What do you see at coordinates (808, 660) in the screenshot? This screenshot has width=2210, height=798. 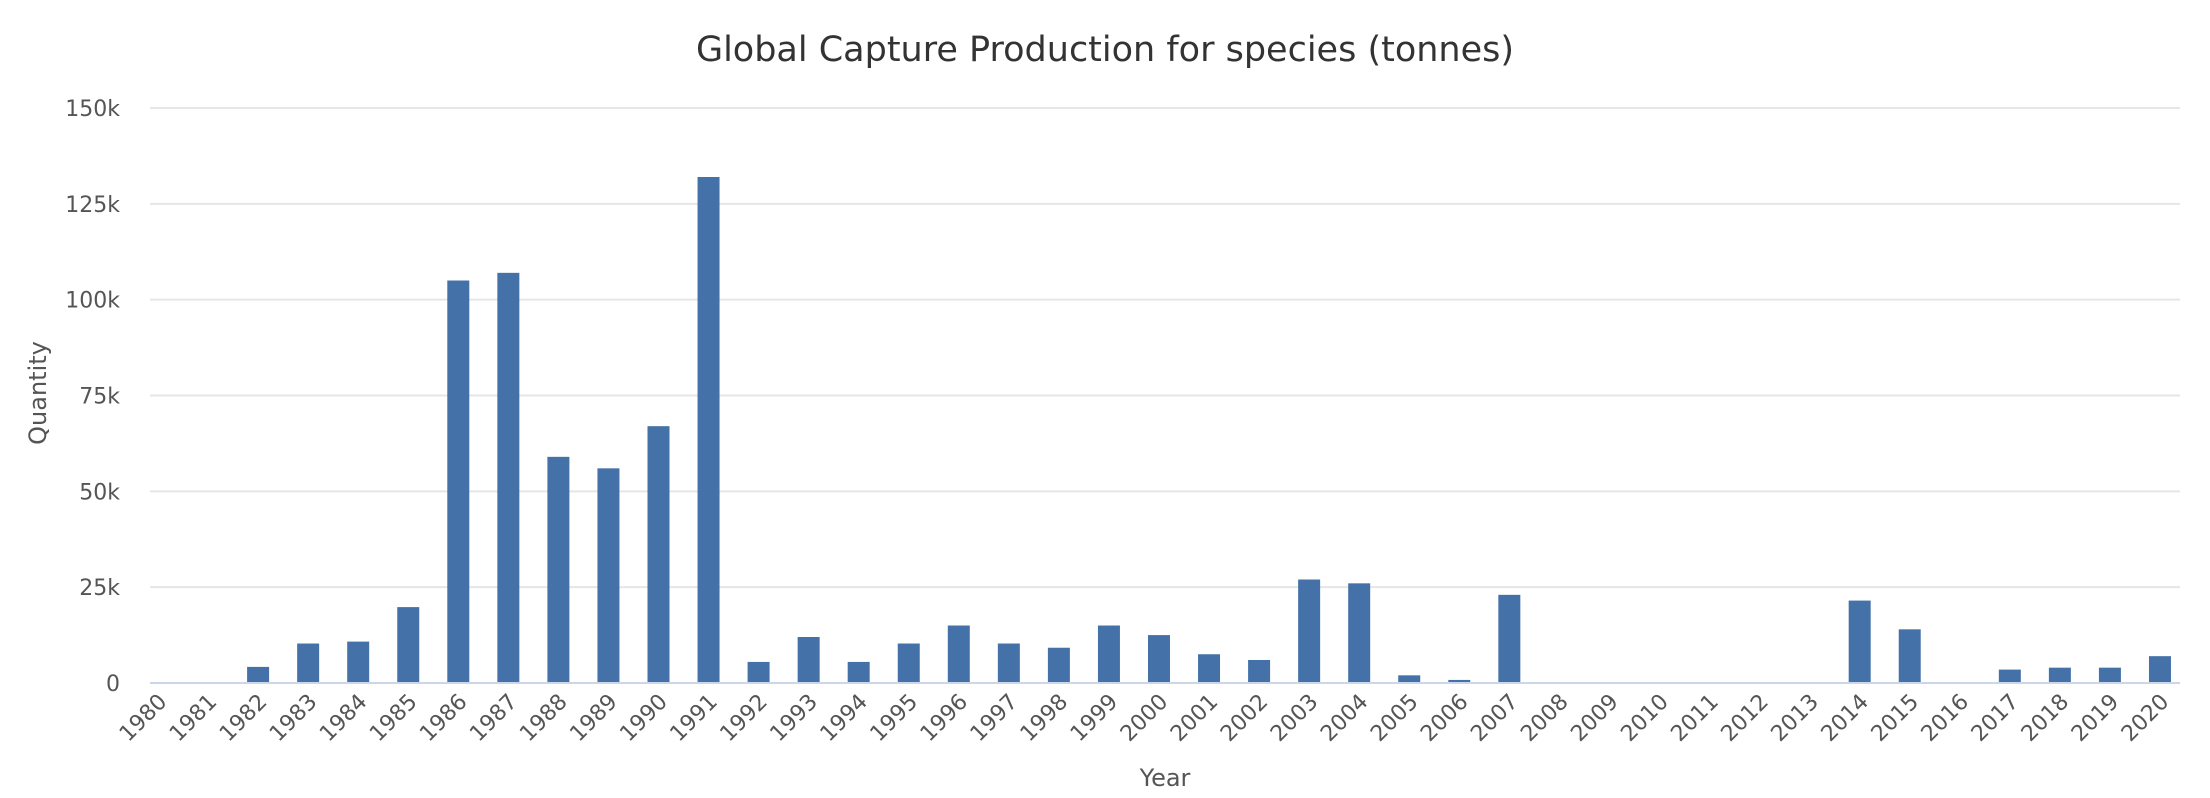 I see `bar-1993` at bounding box center [808, 660].